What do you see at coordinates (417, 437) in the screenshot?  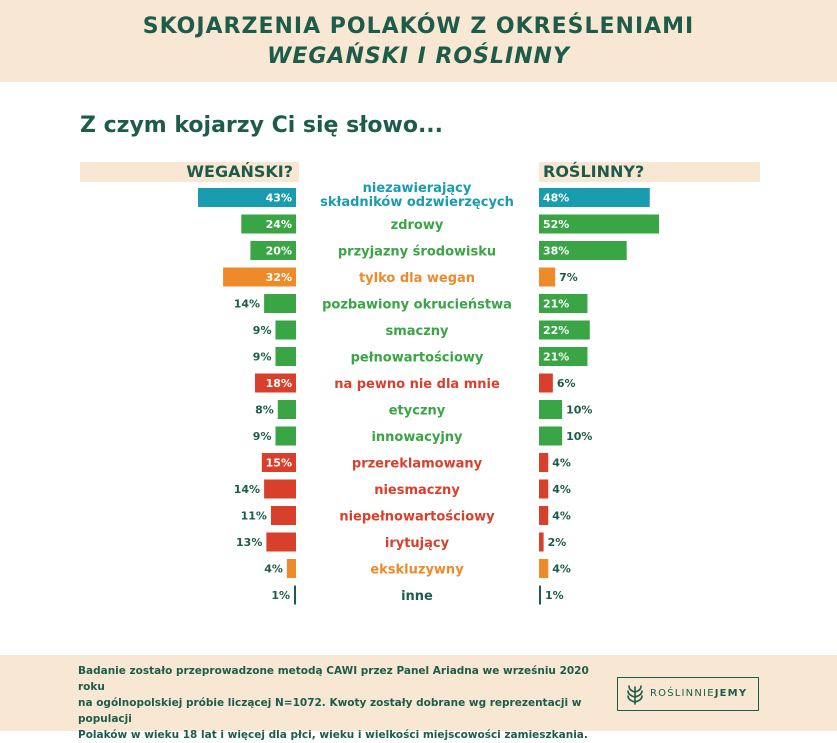 I see `category-label: innowacyjny` at bounding box center [417, 437].